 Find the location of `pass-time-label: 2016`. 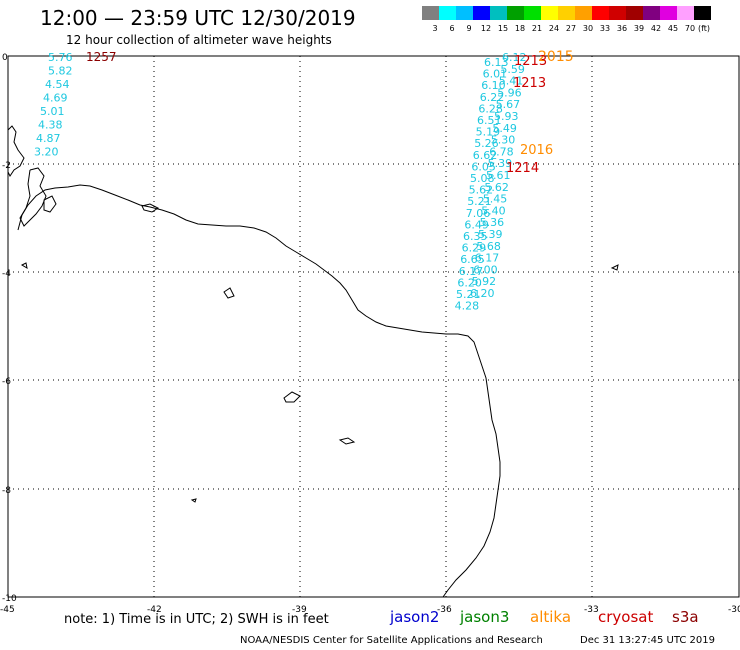

pass-time-label: 2016 is located at coordinates (536, 150).